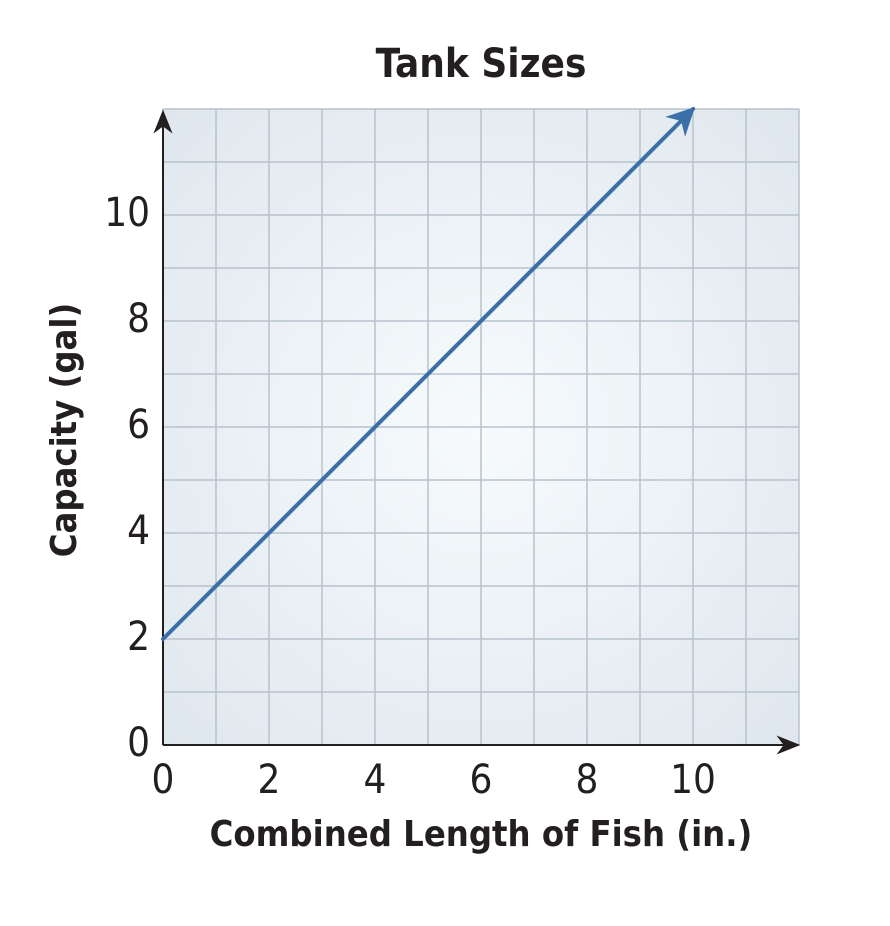  I want to click on x-axis-label: Combined Length of Fish (in.), so click(481, 834).